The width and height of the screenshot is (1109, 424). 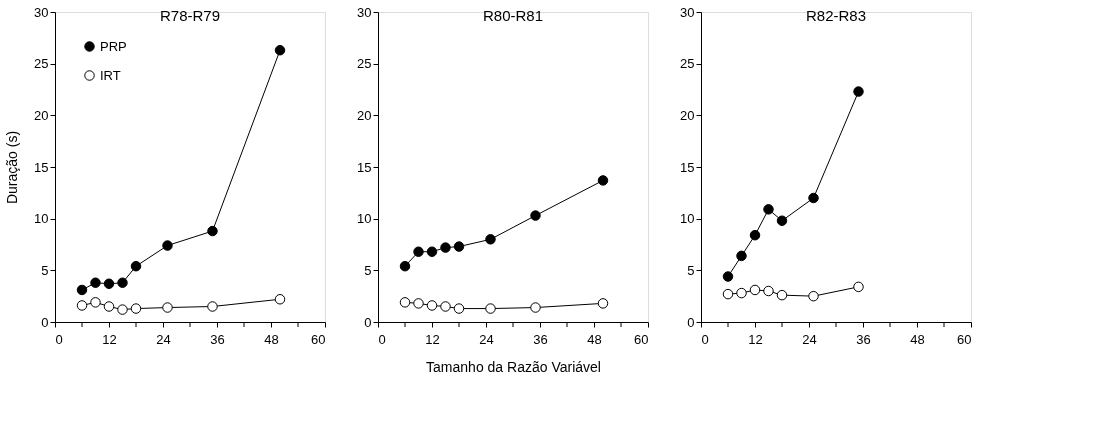 What do you see at coordinates (836, 15) in the screenshot?
I see `chart-title: R82-R83` at bounding box center [836, 15].